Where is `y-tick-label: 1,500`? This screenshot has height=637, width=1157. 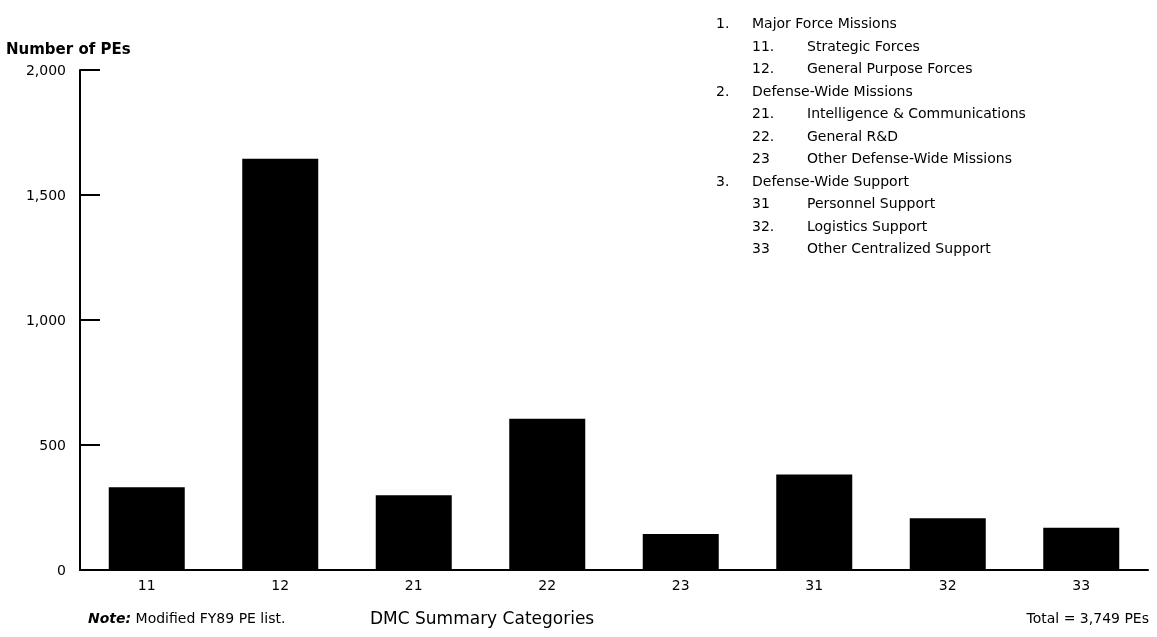 y-tick-label: 1,500 is located at coordinates (45, 195).